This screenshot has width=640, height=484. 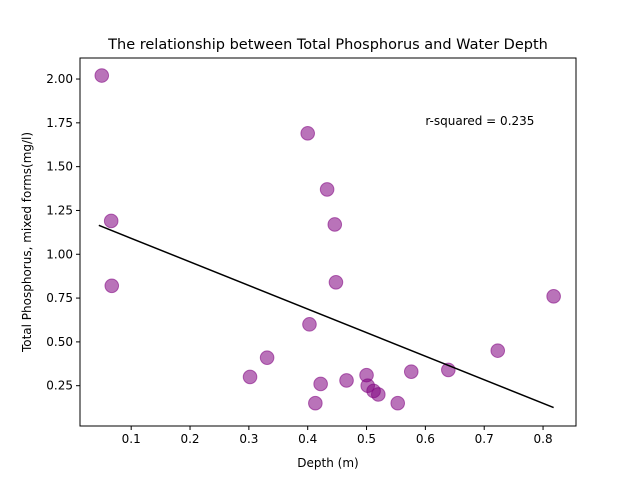 What do you see at coordinates (59, 342) in the screenshot?
I see `y-tick-label: 0.50` at bounding box center [59, 342].